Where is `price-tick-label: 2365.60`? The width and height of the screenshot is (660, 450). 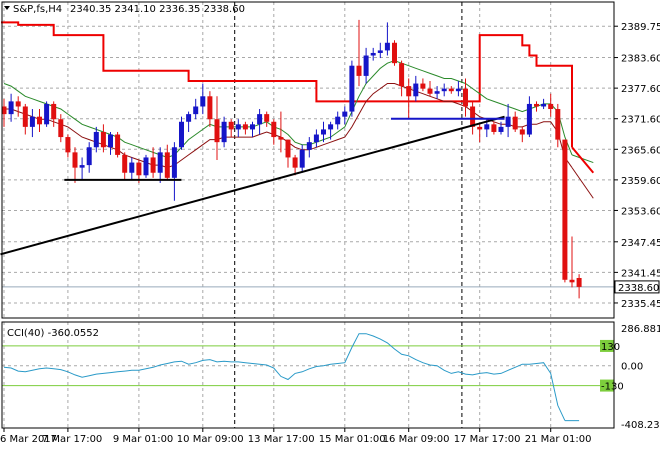 price-tick-label: 2365.60 is located at coordinates (640, 150).